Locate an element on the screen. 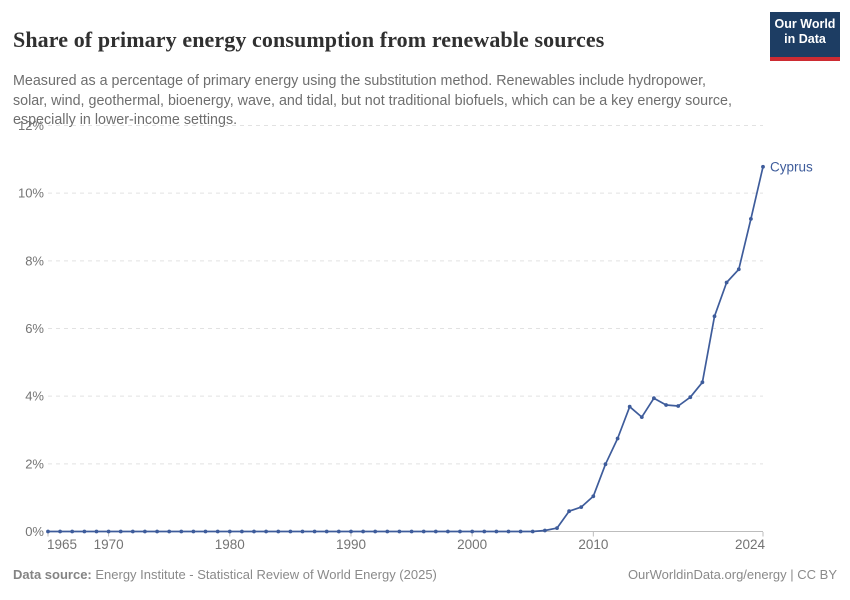 This screenshot has height=600, width=850. x-tick-label: 1990 is located at coordinates (351, 544).